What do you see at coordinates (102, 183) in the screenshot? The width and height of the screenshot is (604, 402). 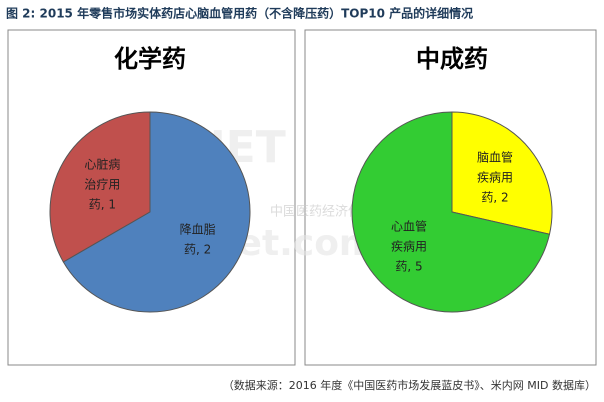 I see `data-label: 心脏病治疗用药, 1` at bounding box center [102, 183].